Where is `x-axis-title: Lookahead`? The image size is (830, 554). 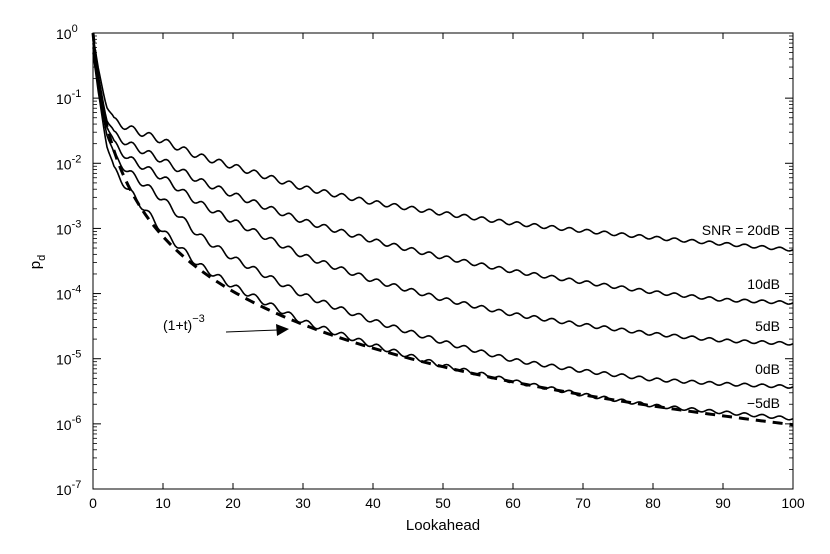
x-axis-title: Lookahead is located at coordinates (443, 525).